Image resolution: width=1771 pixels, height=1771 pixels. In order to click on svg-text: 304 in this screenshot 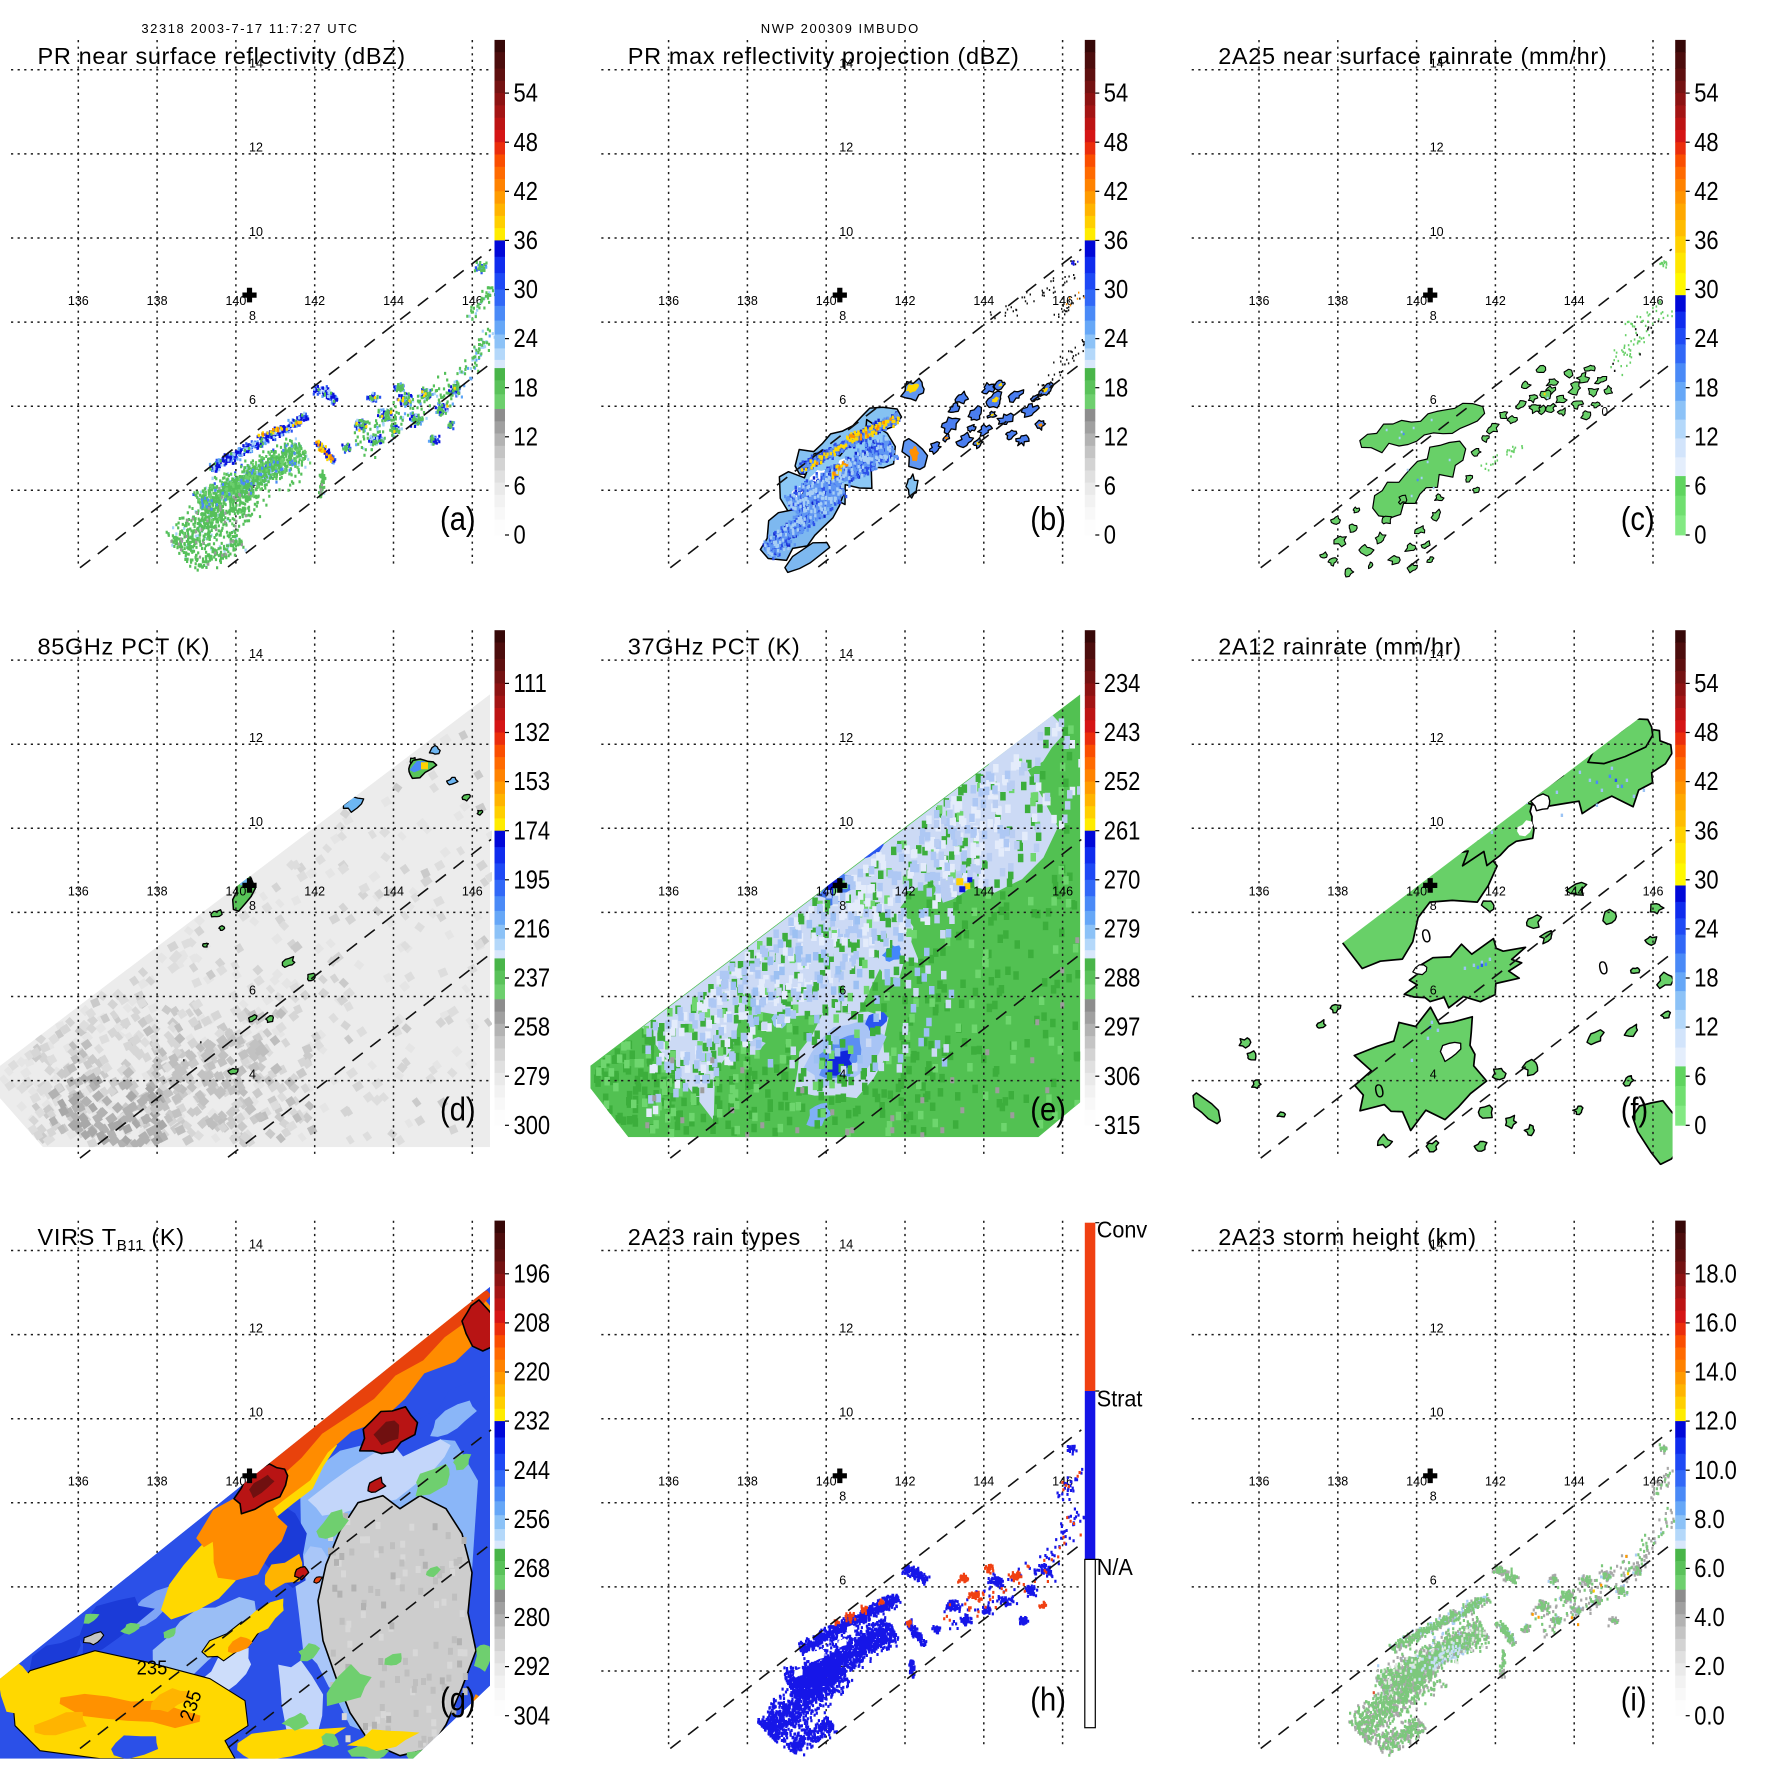, I will do `click(532, 1716)`.